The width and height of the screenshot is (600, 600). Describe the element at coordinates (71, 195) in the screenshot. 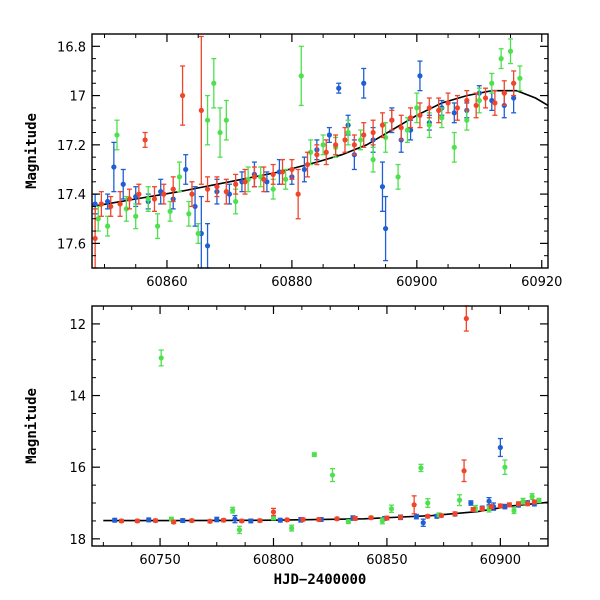

I see `y-tick-label: 17.4` at that location.